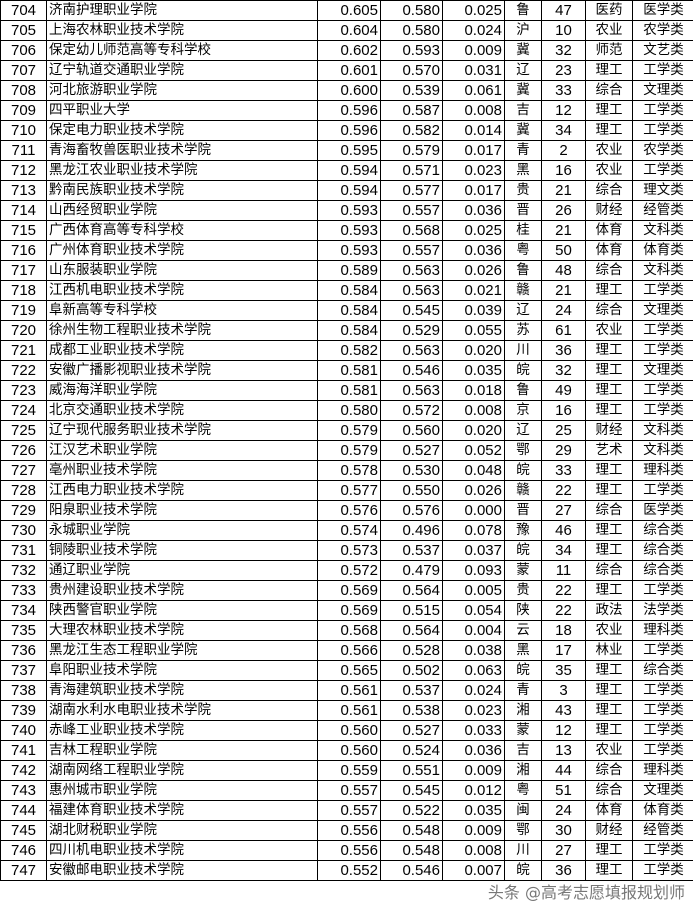  What do you see at coordinates (564, 691) in the screenshot?
I see `province-rank-cell: 3` at bounding box center [564, 691].